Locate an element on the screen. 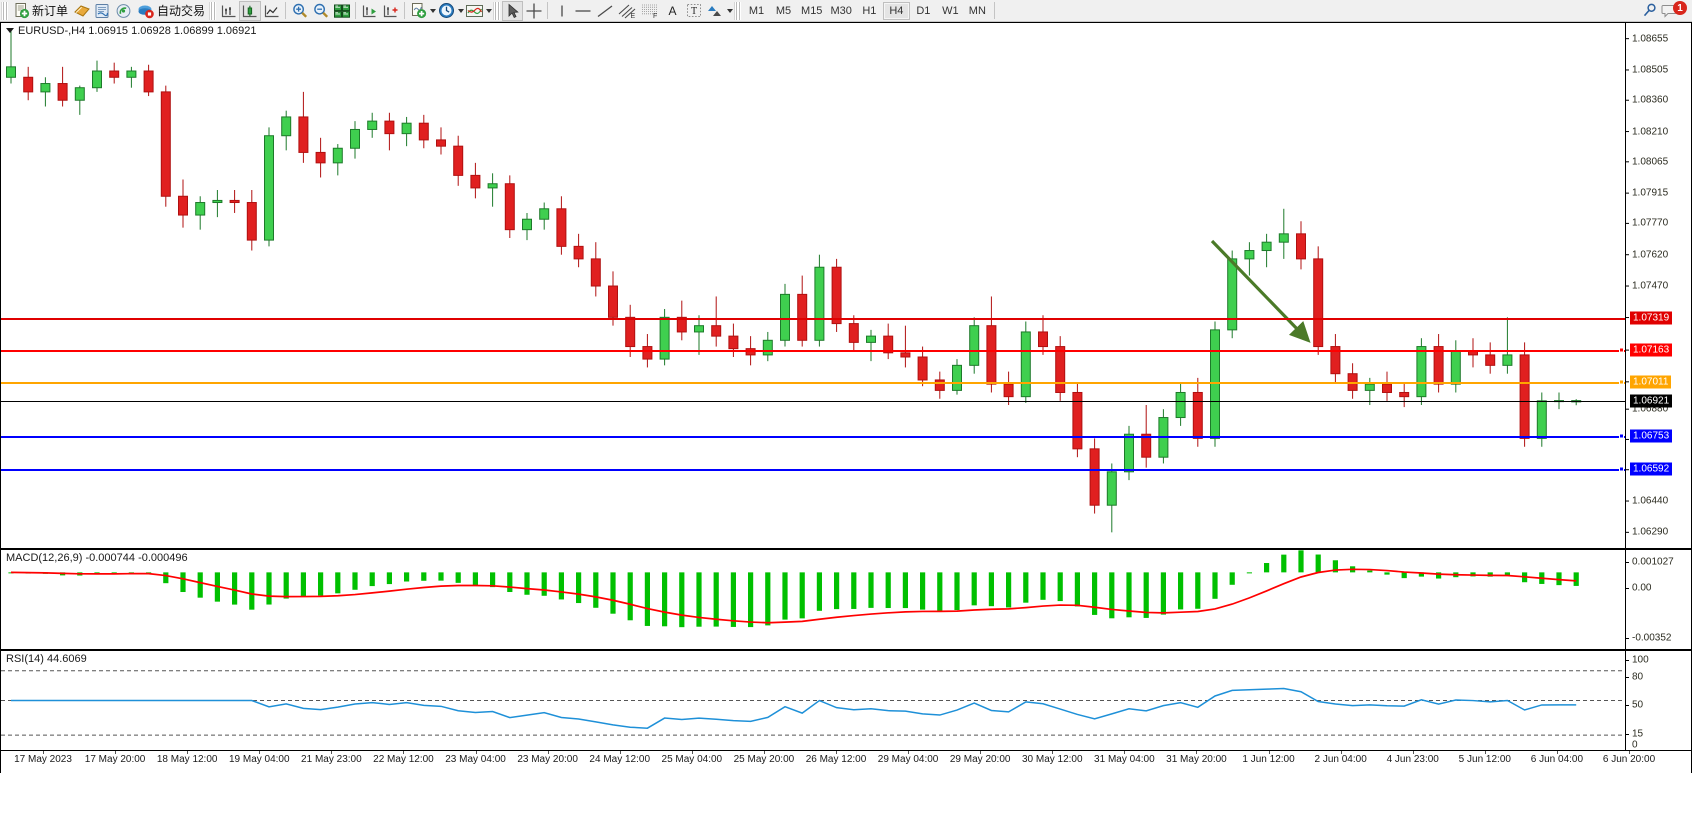 This screenshot has width=1692, height=839. timeframe-h4: H4 is located at coordinates (896, 10).